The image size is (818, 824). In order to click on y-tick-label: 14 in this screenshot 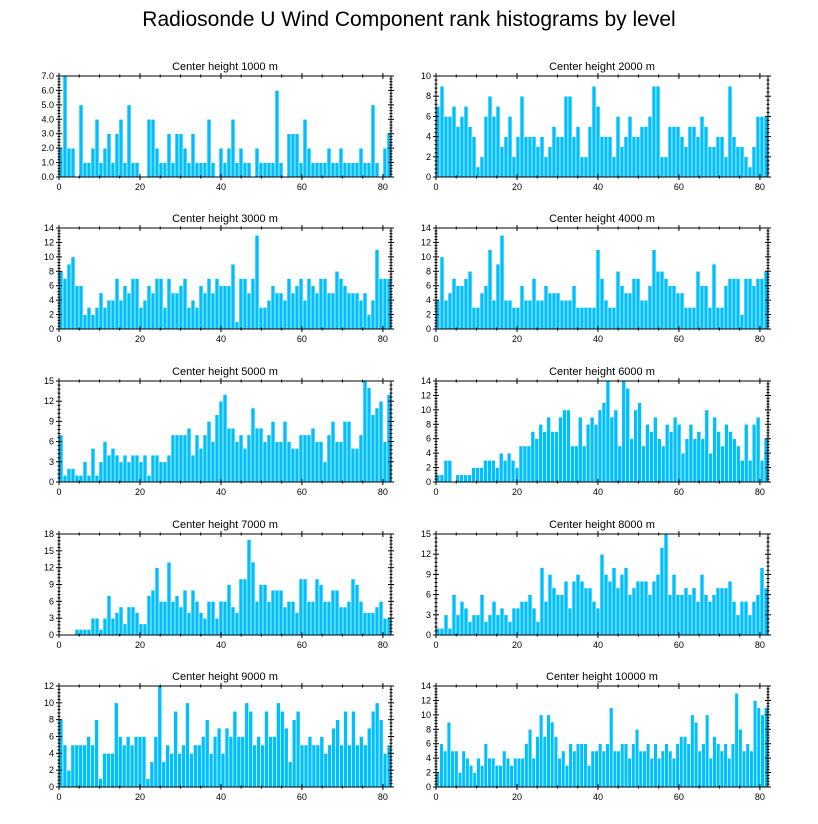, I will do `click(426, 381)`.